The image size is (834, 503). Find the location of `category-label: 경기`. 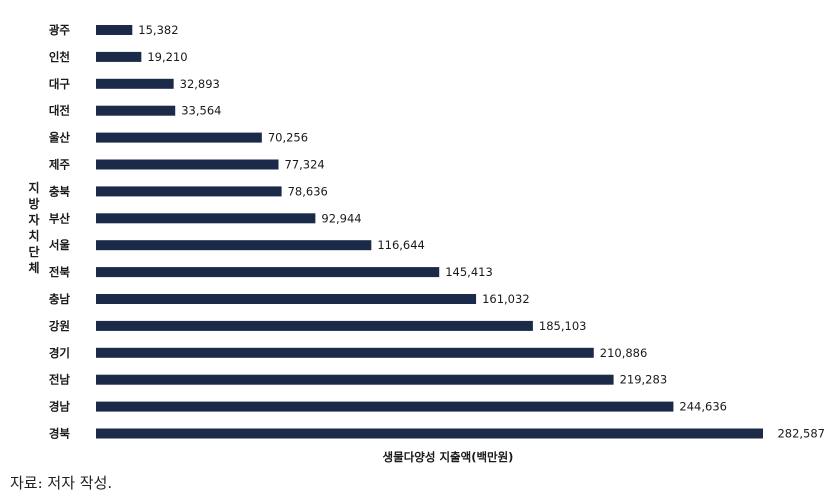

category-label: 경기 is located at coordinates (59, 353).